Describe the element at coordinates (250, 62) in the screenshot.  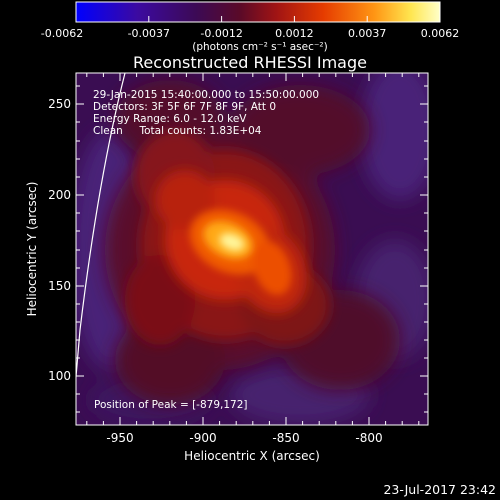
I see `plot-title: Reconstructed RHESSI Image` at that location.